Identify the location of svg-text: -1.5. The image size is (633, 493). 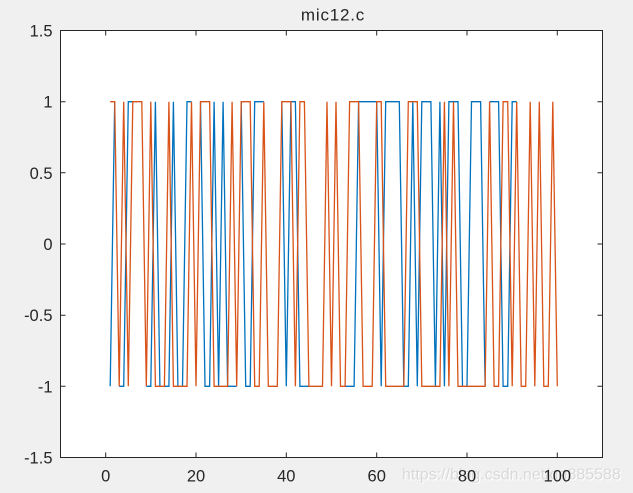
(38, 459).